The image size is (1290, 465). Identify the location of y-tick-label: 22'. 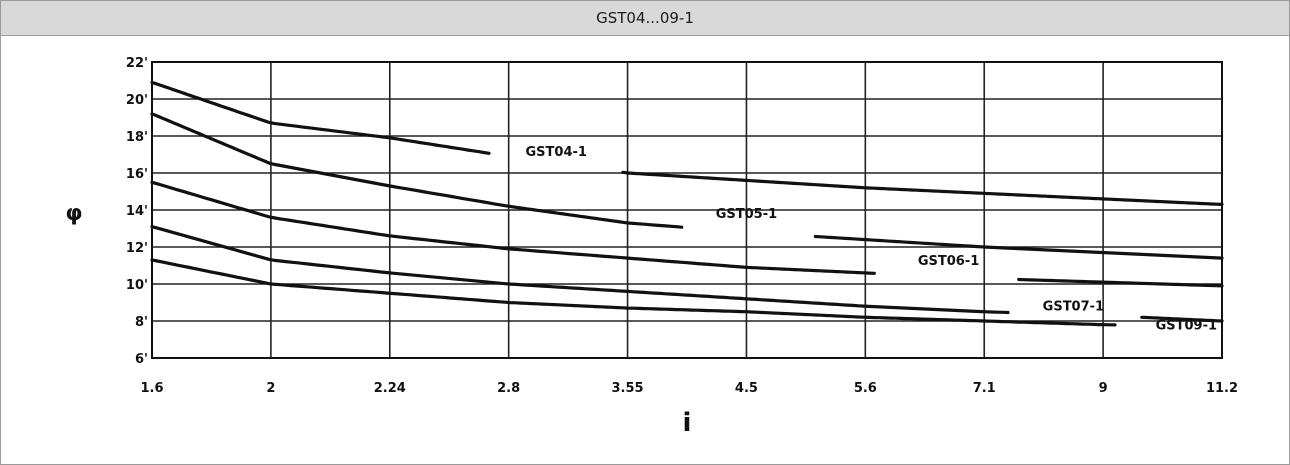
(137, 63).